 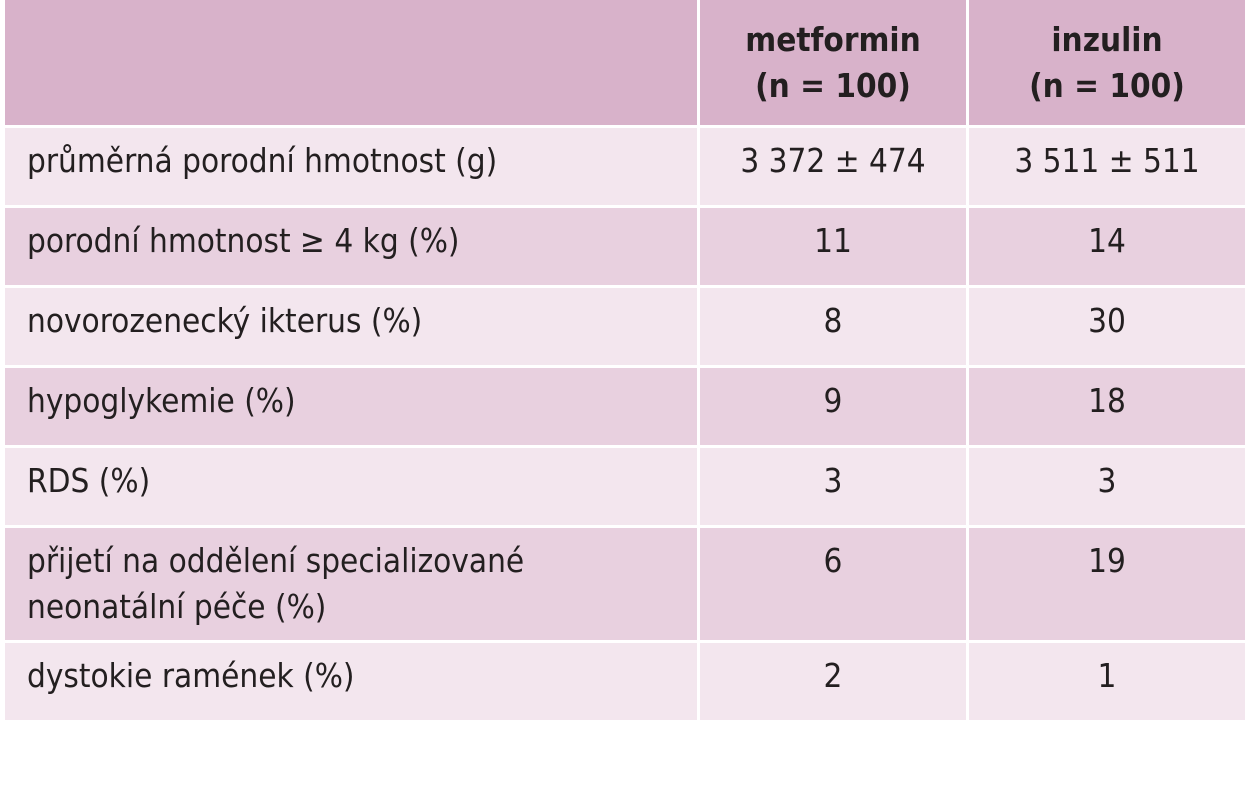 I want to click on value-cell: 8, so click(x=833, y=326).